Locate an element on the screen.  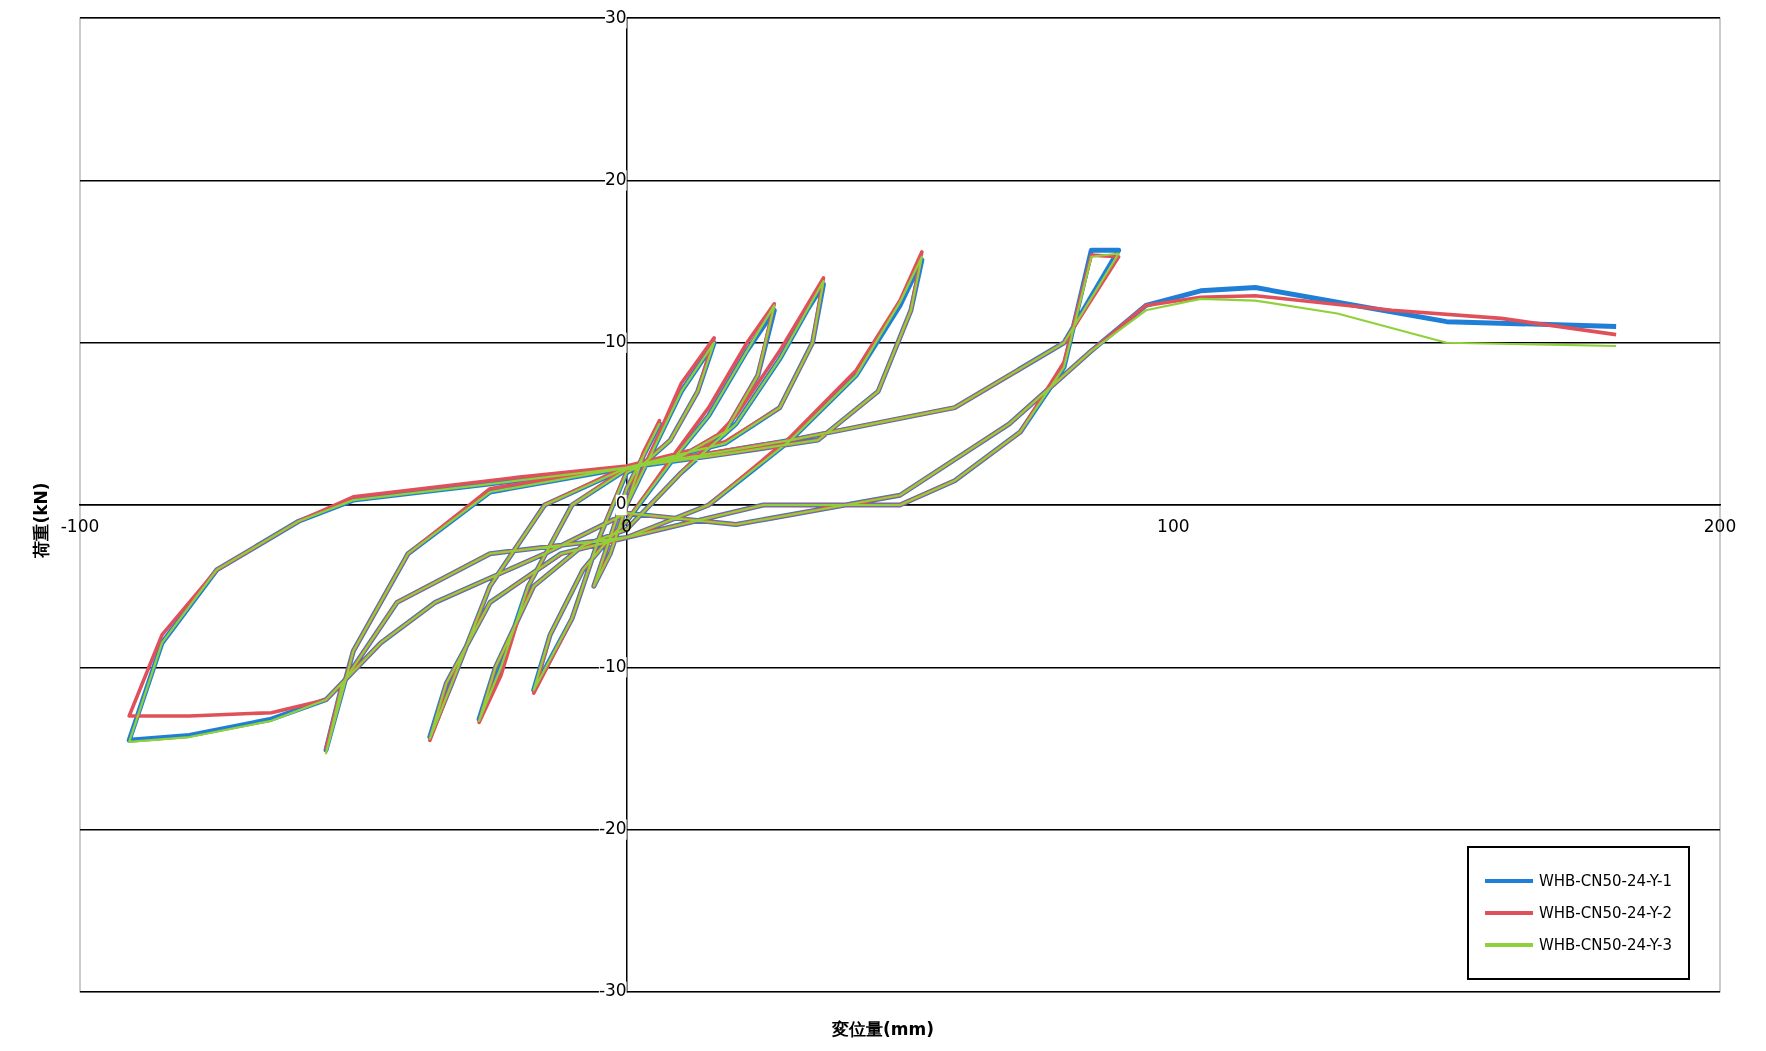
y-tick-label: 30 is located at coordinates (616, 16).